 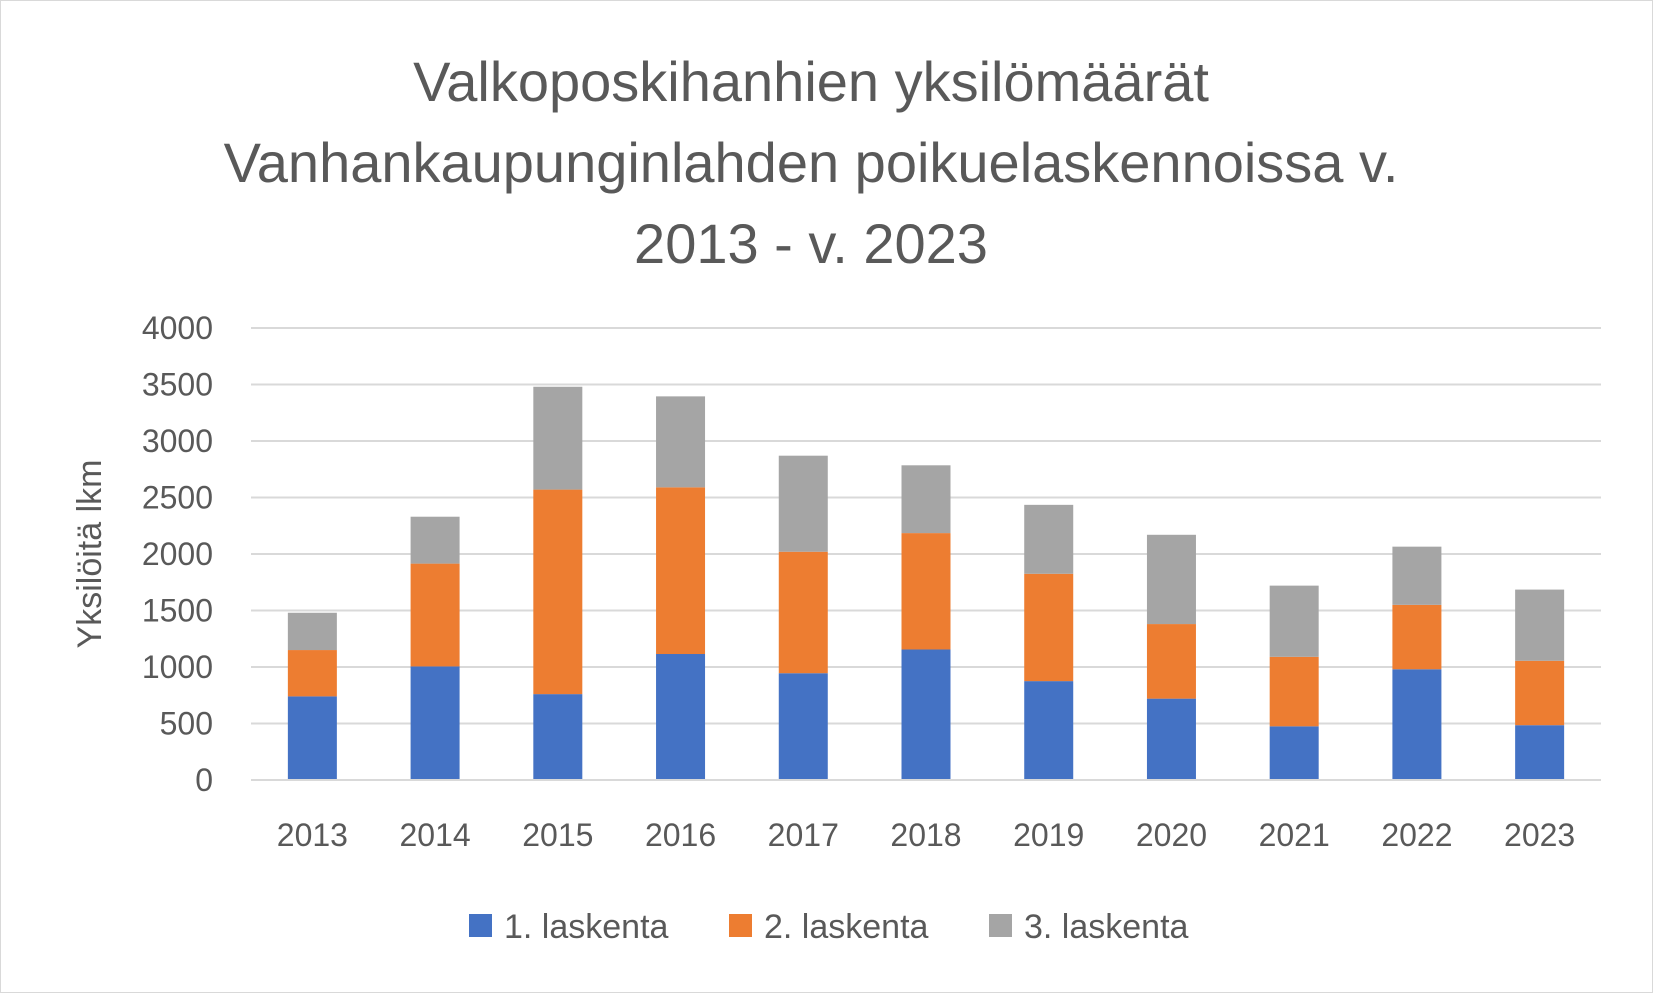 What do you see at coordinates (1294, 835) in the screenshot?
I see `x-tick-label: 2021` at bounding box center [1294, 835].